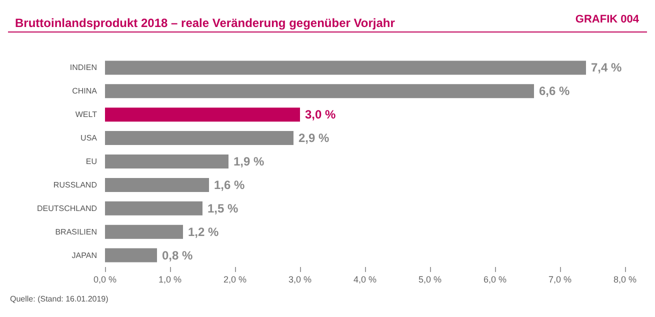 This screenshot has height=317, width=655. What do you see at coordinates (235, 279) in the screenshot?
I see `x-tick-label: 2,0 %` at bounding box center [235, 279].